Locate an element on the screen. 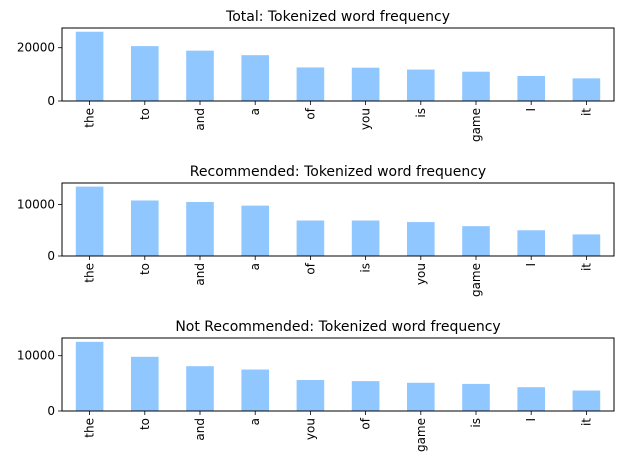  chart-title: Recommended: Tokenized word frequency is located at coordinates (338, 172).